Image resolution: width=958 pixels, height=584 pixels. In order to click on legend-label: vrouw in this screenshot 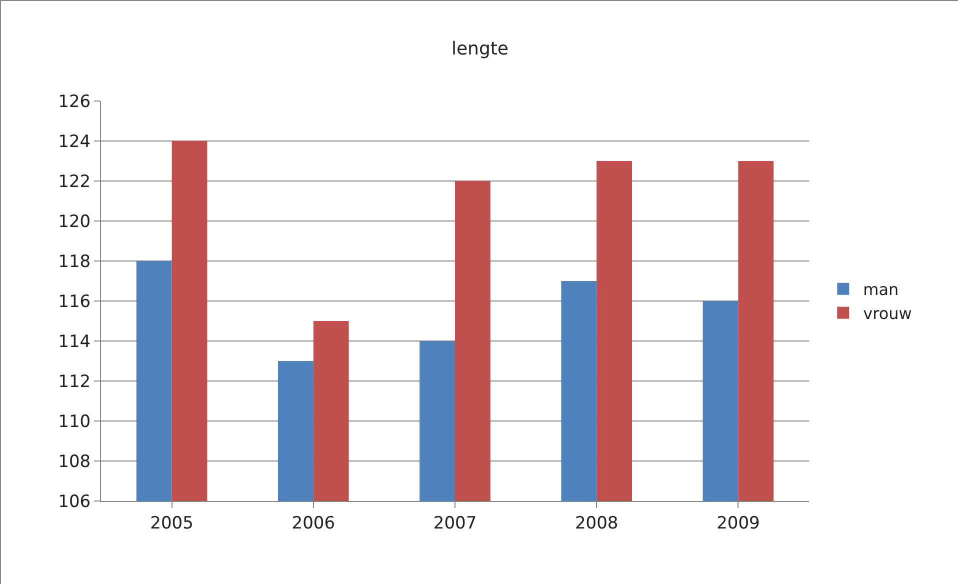, I will do `click(887, 313)`.